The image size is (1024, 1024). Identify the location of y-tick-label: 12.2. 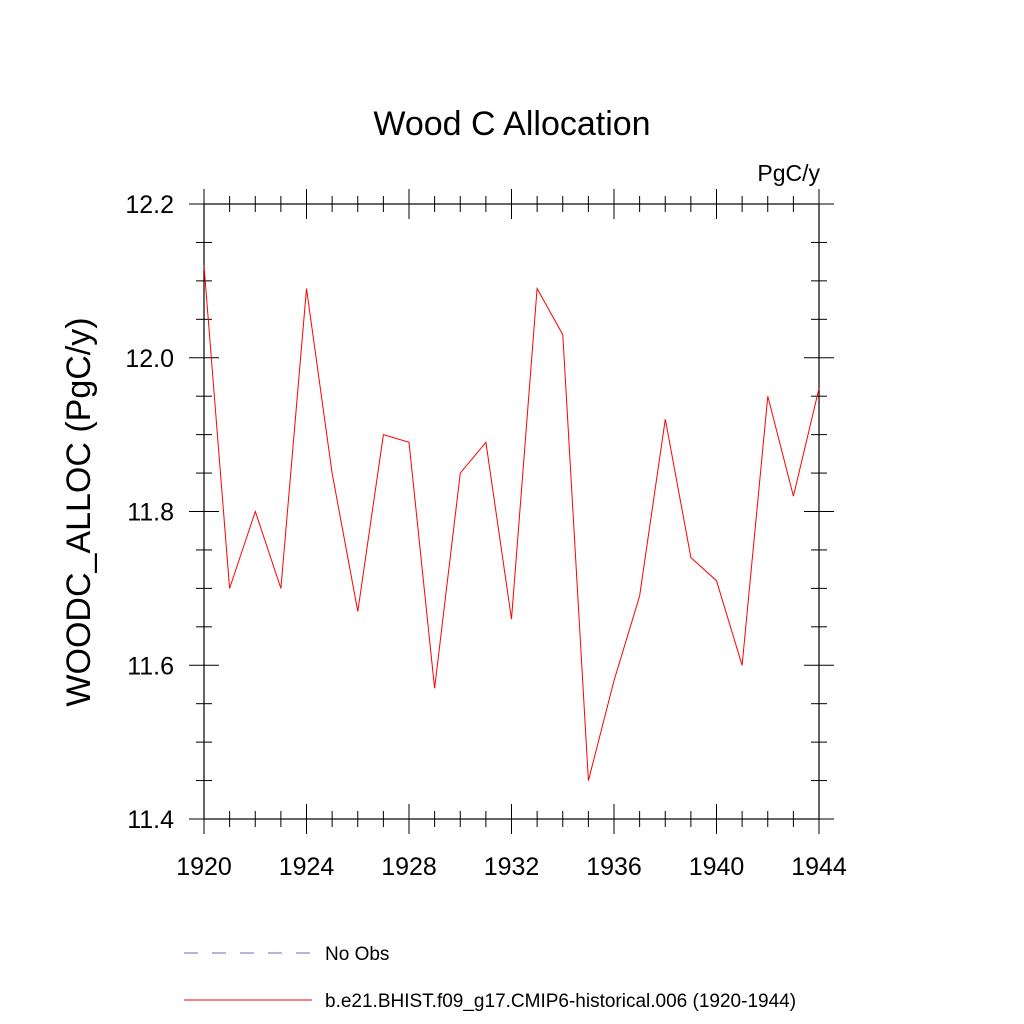
(149, 205).